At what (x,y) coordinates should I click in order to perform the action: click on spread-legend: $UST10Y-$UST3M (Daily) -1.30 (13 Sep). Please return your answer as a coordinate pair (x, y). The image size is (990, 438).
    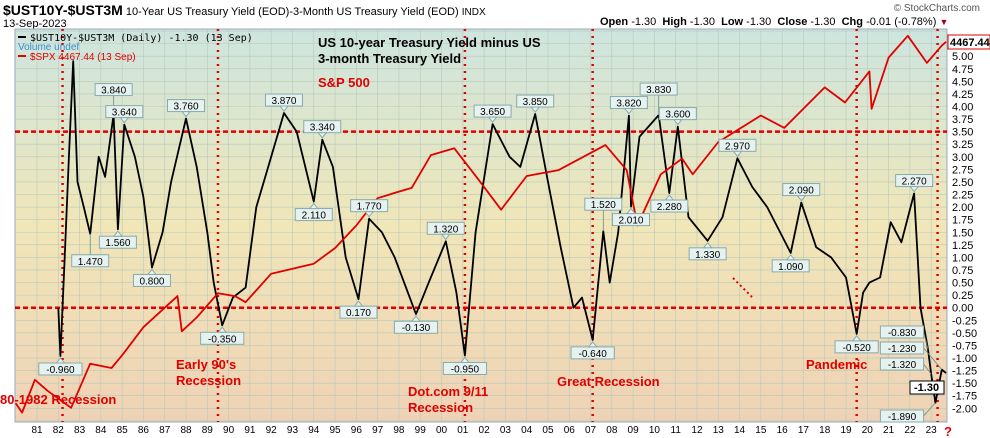
    Looking at the image, I should click on (141, 38).